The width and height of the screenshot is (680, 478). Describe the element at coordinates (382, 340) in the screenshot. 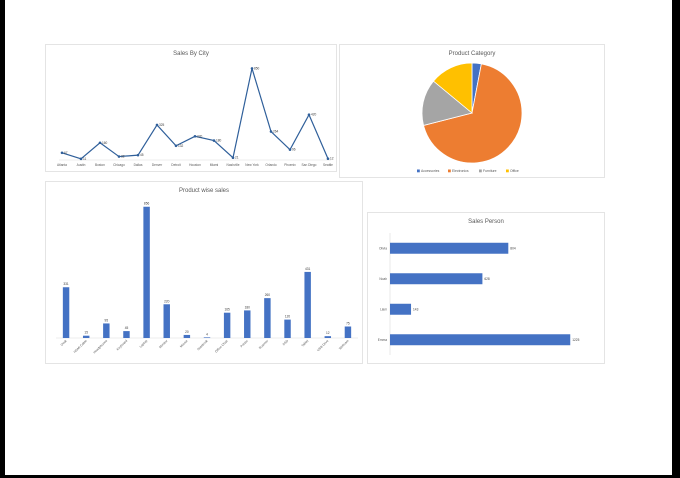

I see `y-tick-label: Emma` at that location.